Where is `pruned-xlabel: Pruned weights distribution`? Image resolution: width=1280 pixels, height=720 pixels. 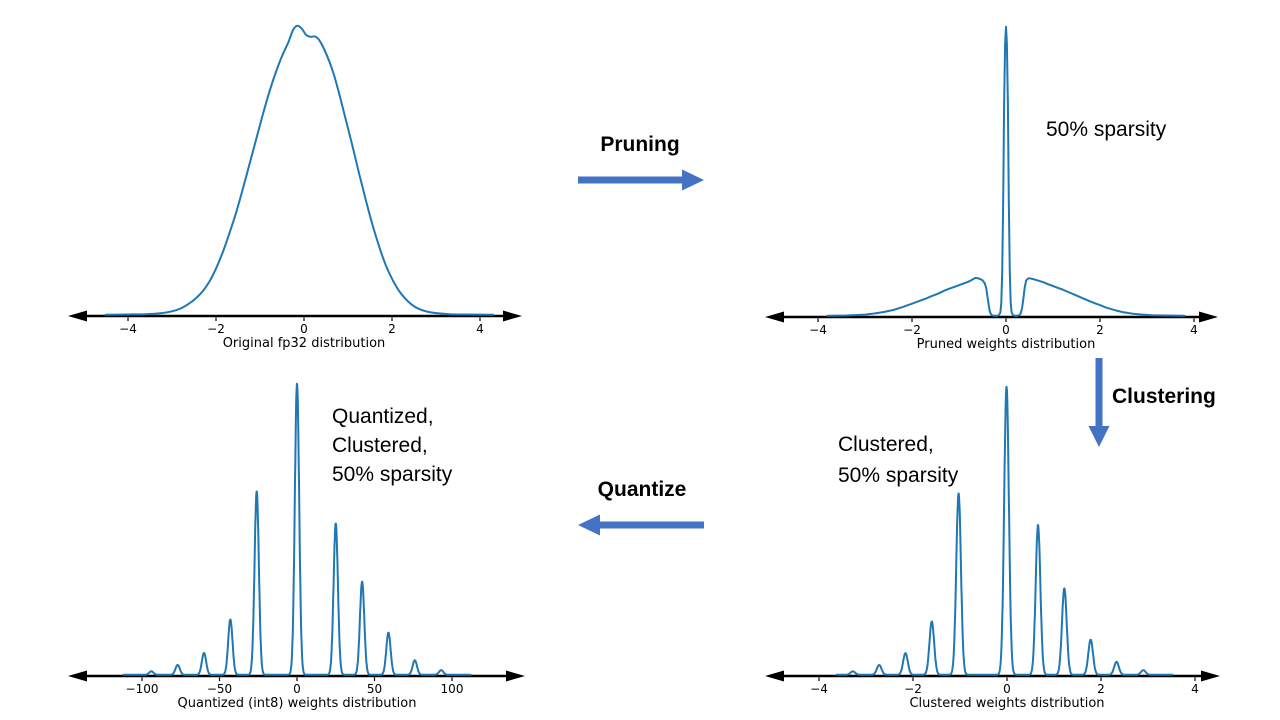
pruned-xlabel: Pruned weights distribution is located at coordinates (1006, 344).